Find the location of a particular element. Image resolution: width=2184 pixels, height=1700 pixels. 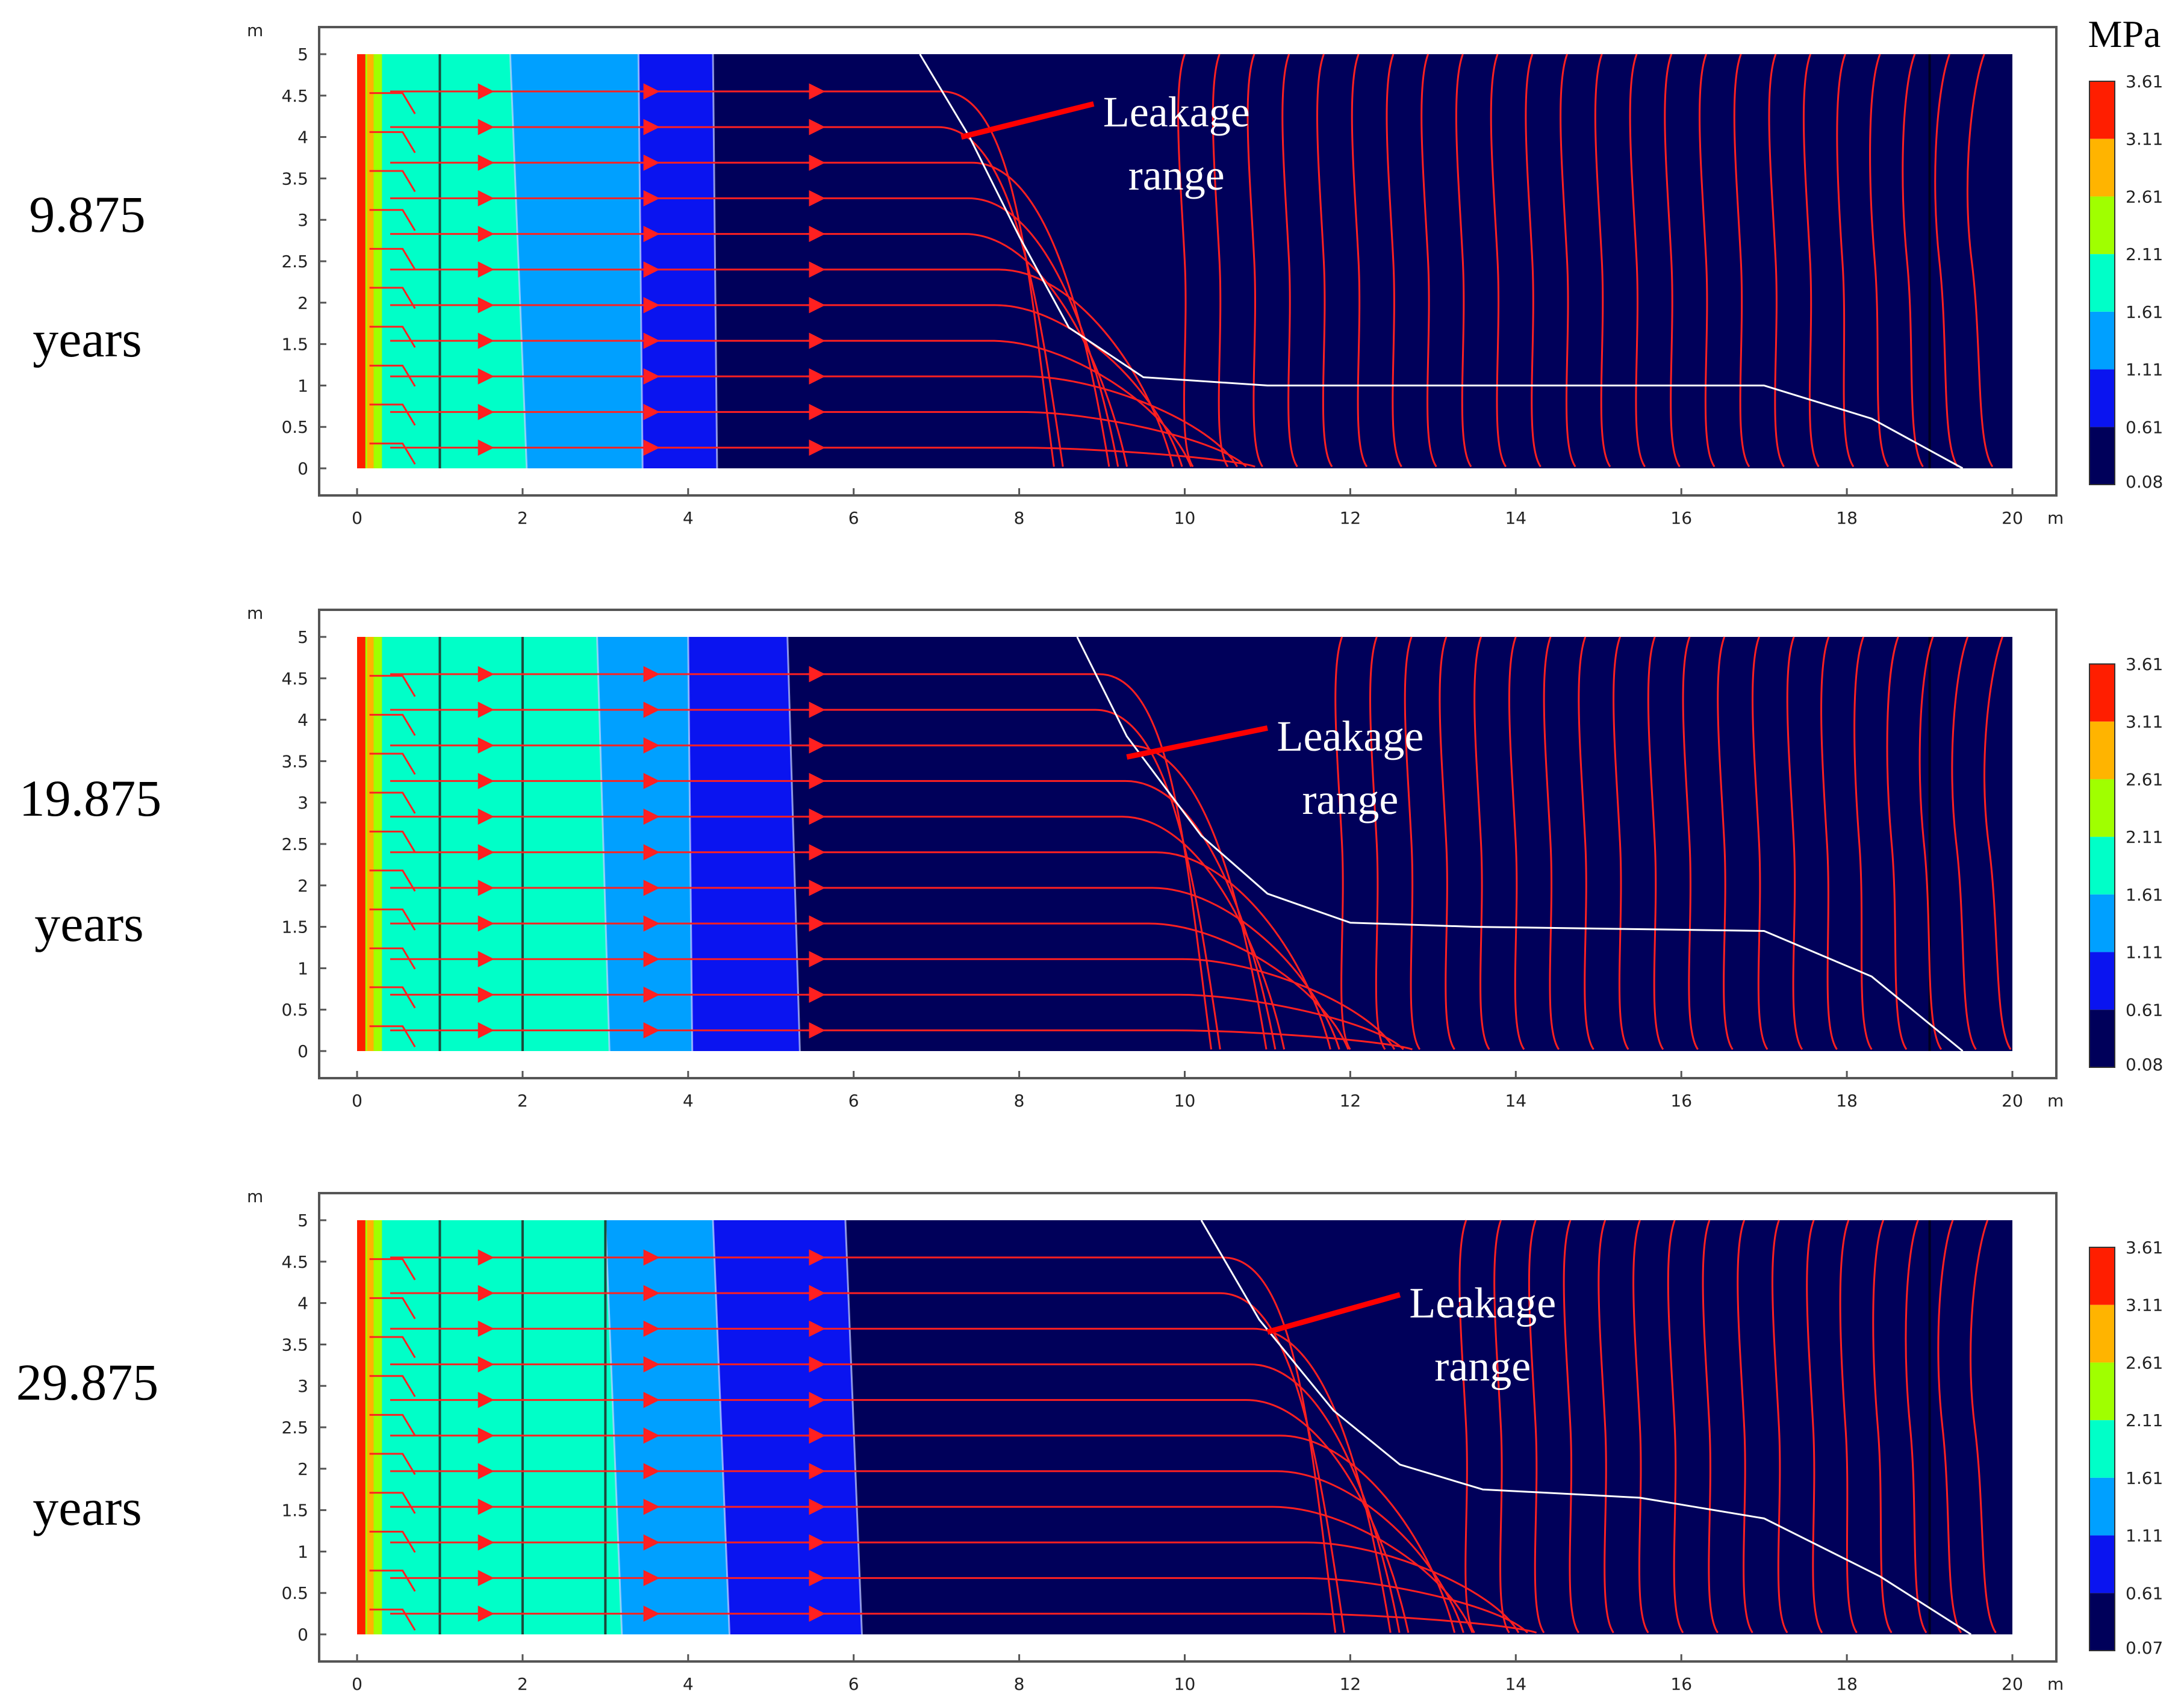

panel-1-y-tick-label-10: 5 is located at coordinates (302, 54).